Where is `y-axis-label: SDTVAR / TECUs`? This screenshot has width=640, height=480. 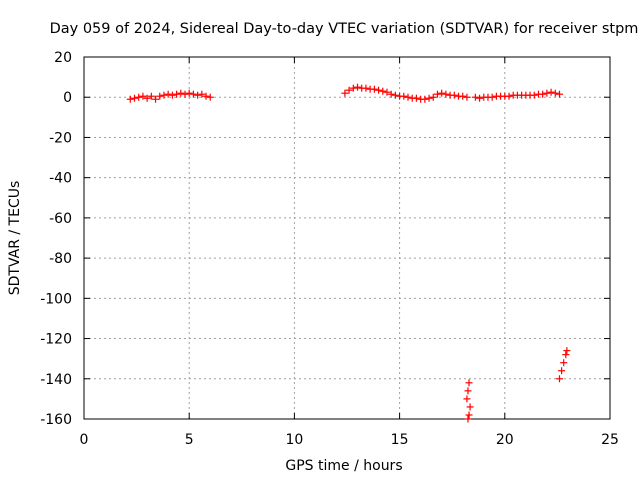 y-axis-label: SDTVAR / TECUs is located at coordinates (15, 238).